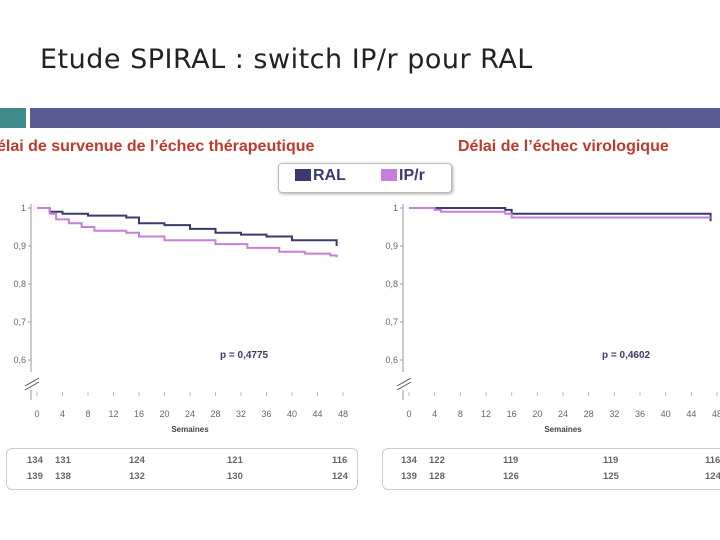  What do you see at coordinates (182, 469) in the screenshot?
I see `left-at-risk-table: 134 131 124 121 116 139 138 132 130 124` at bounding box center [182, 469].